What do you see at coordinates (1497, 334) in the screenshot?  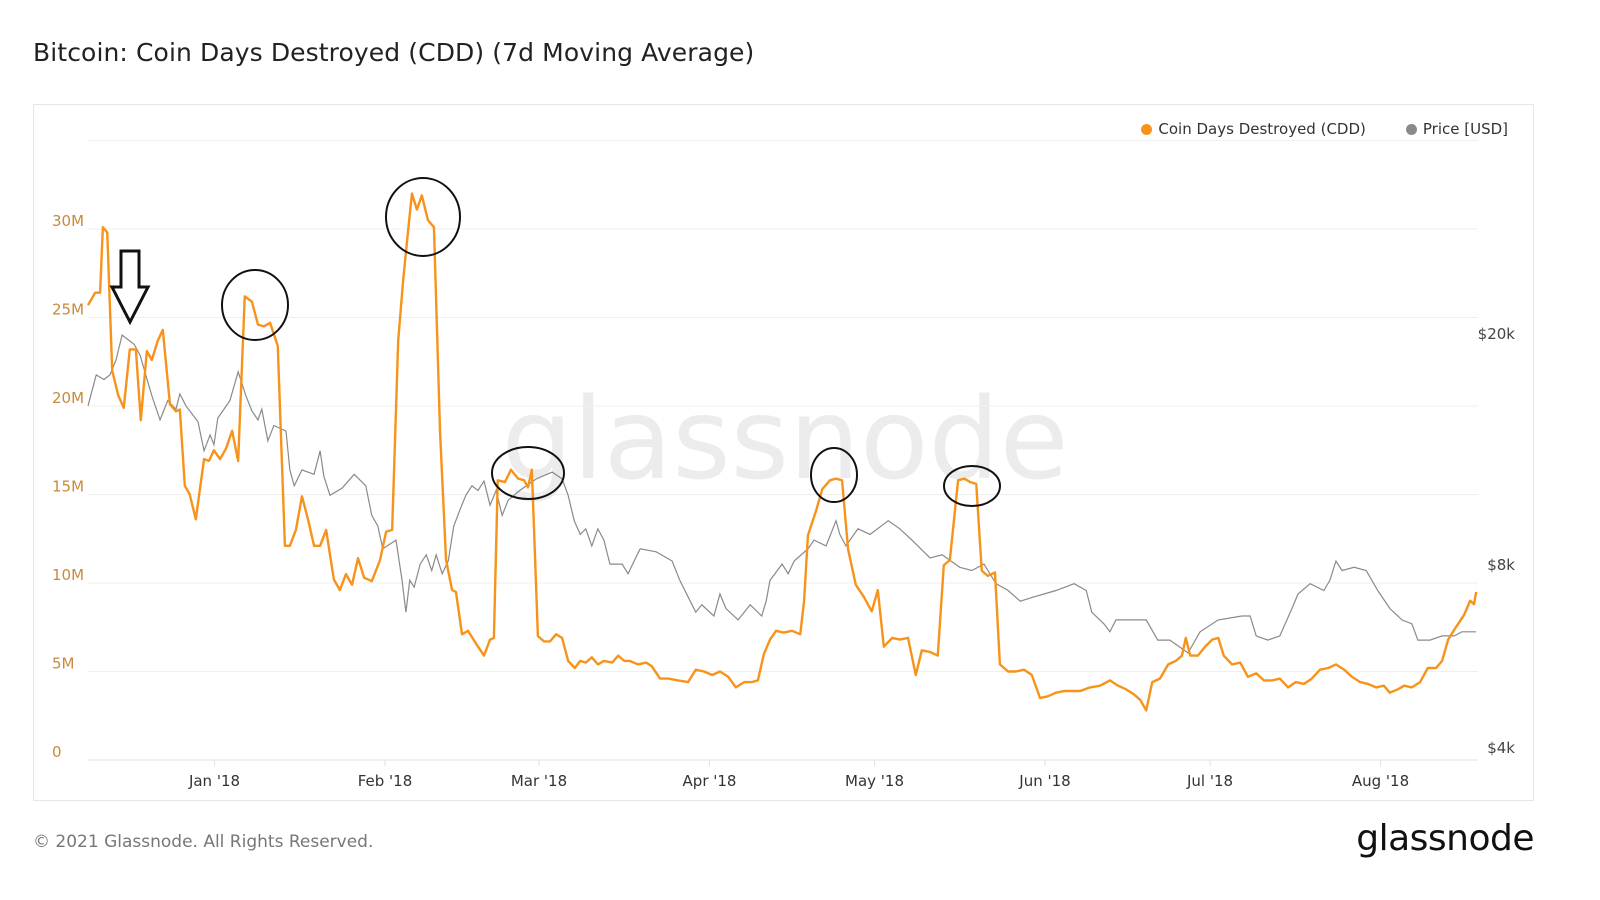 I see `y-right-tick-label: $20k` at bounding box center [1497, 334].